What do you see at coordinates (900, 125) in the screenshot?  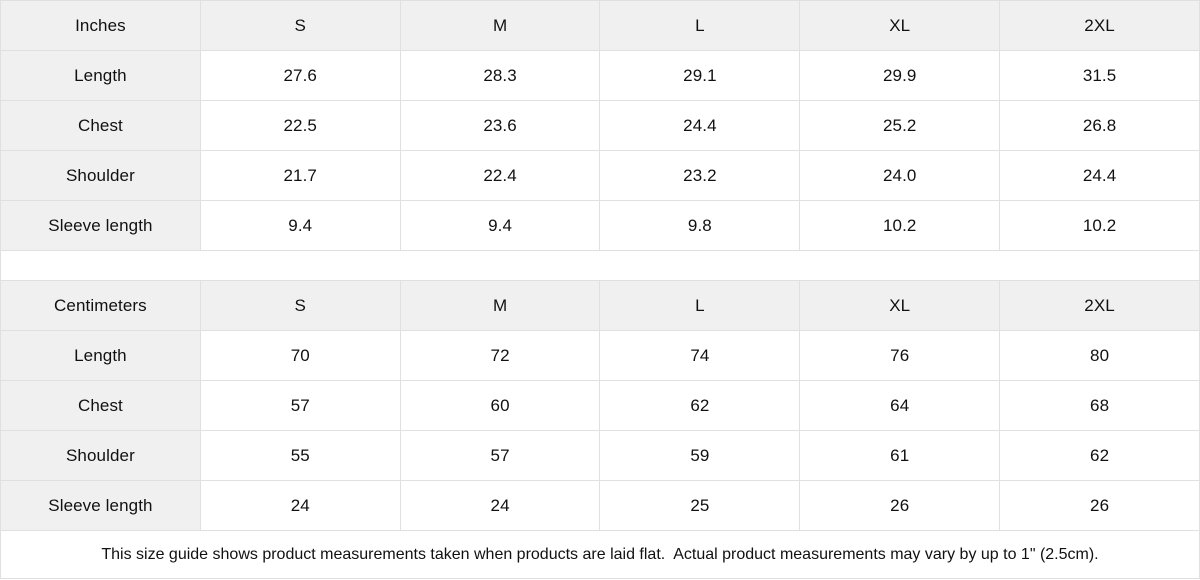 I see `value-cell: 25.2` at bounding box center [900, 125].